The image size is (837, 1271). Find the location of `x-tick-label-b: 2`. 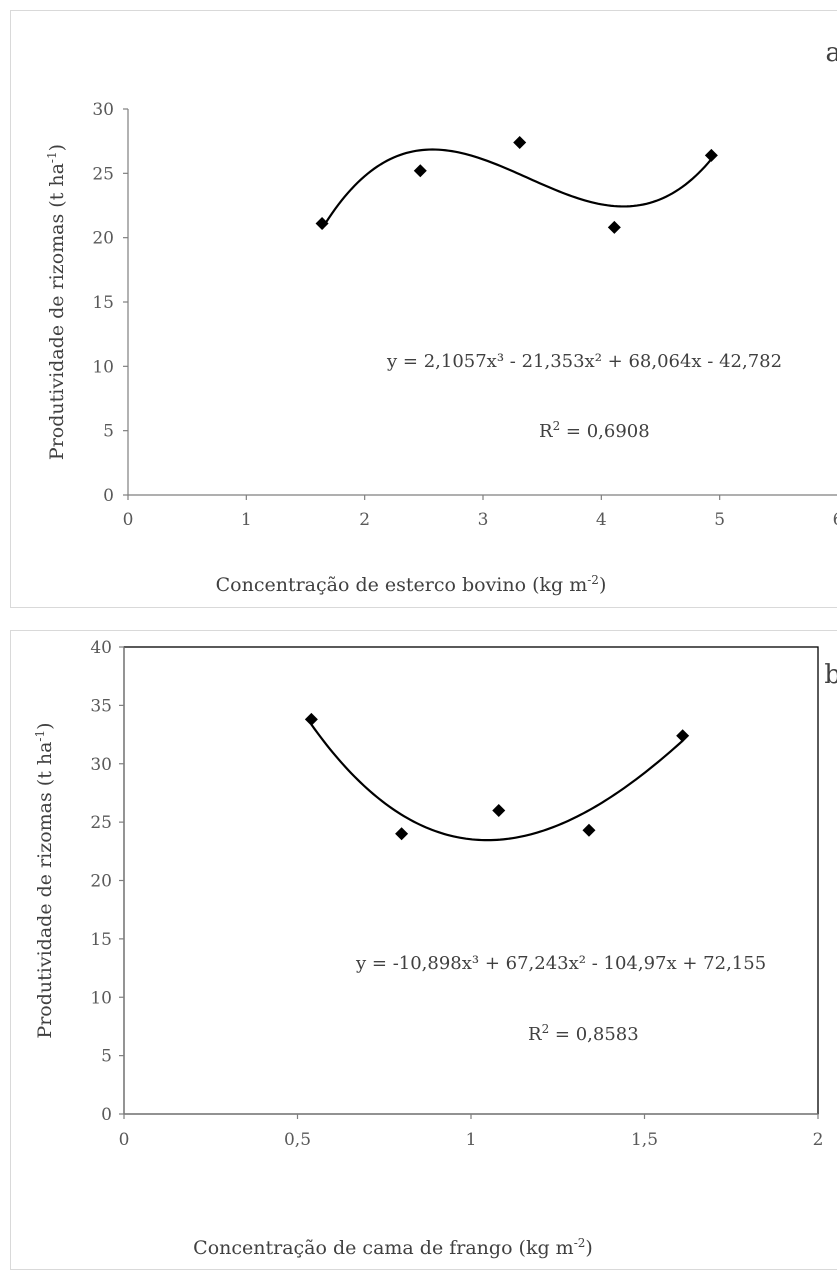

x-tick-label-b: 2 is located at coordinates (818, 1140).